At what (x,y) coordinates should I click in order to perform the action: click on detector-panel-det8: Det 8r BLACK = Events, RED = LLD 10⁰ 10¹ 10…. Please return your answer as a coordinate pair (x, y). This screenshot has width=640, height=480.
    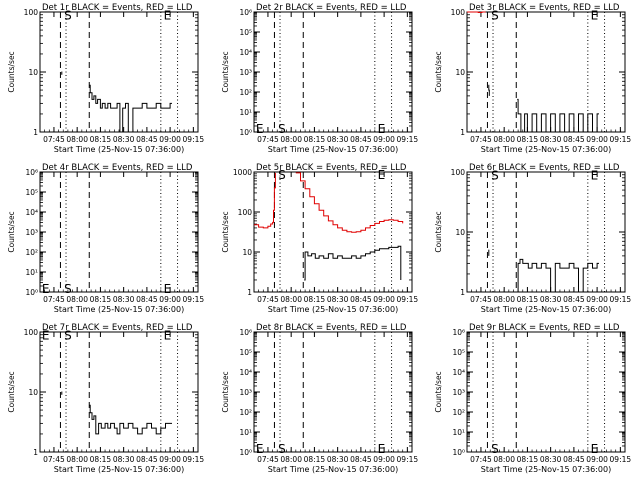
    Looking at the image, I should click on (319, 398).